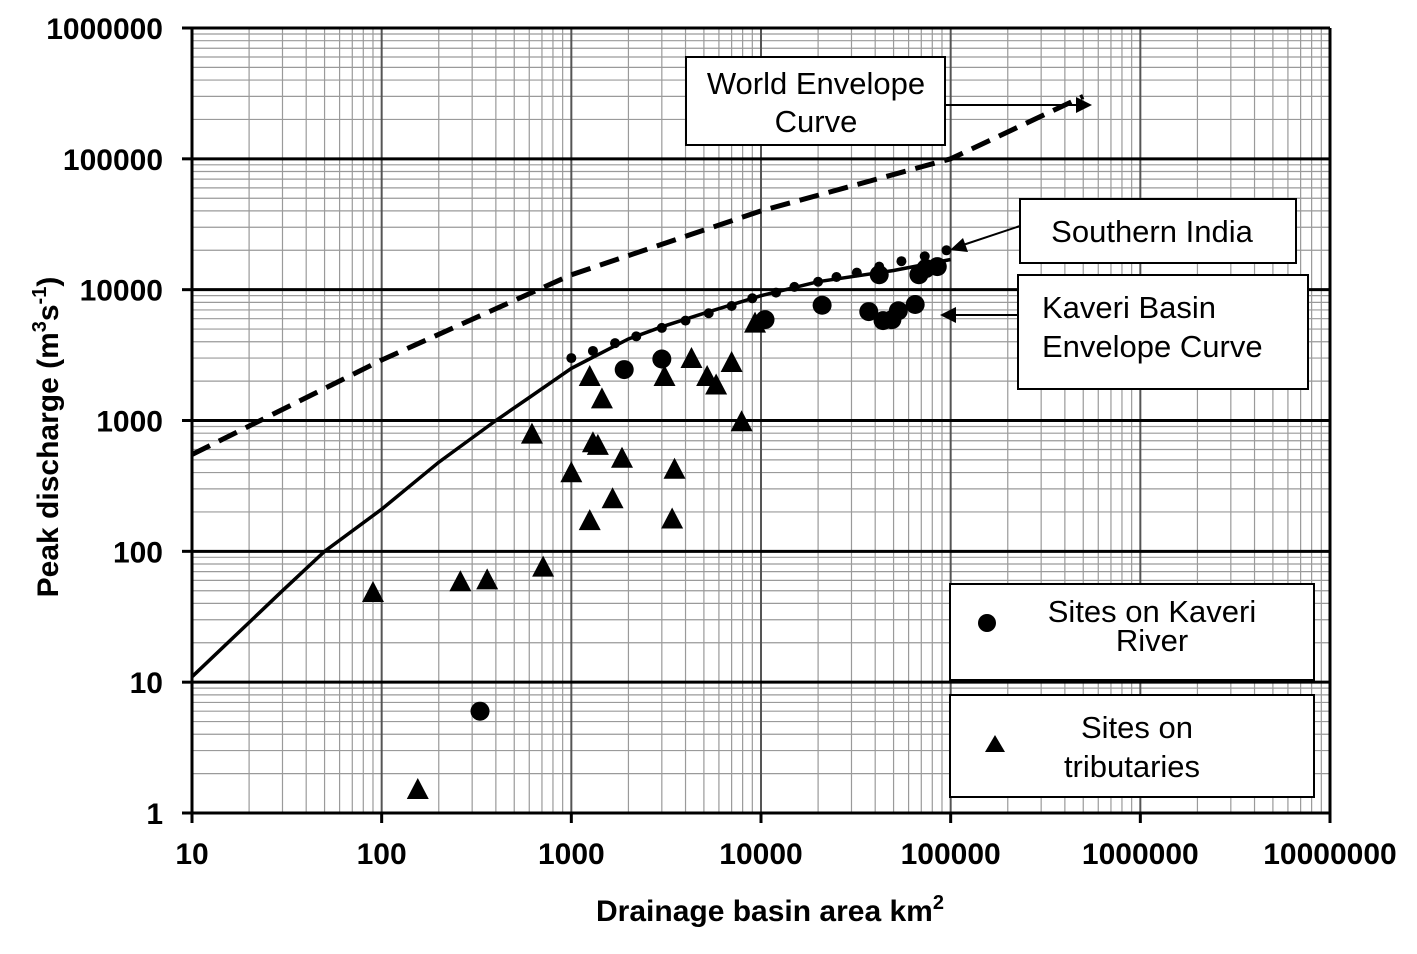 The width and height of the screenshot is (1417, 954). I want to click on y-axis-title-text: Peak discharge (m, so click(48, 464).